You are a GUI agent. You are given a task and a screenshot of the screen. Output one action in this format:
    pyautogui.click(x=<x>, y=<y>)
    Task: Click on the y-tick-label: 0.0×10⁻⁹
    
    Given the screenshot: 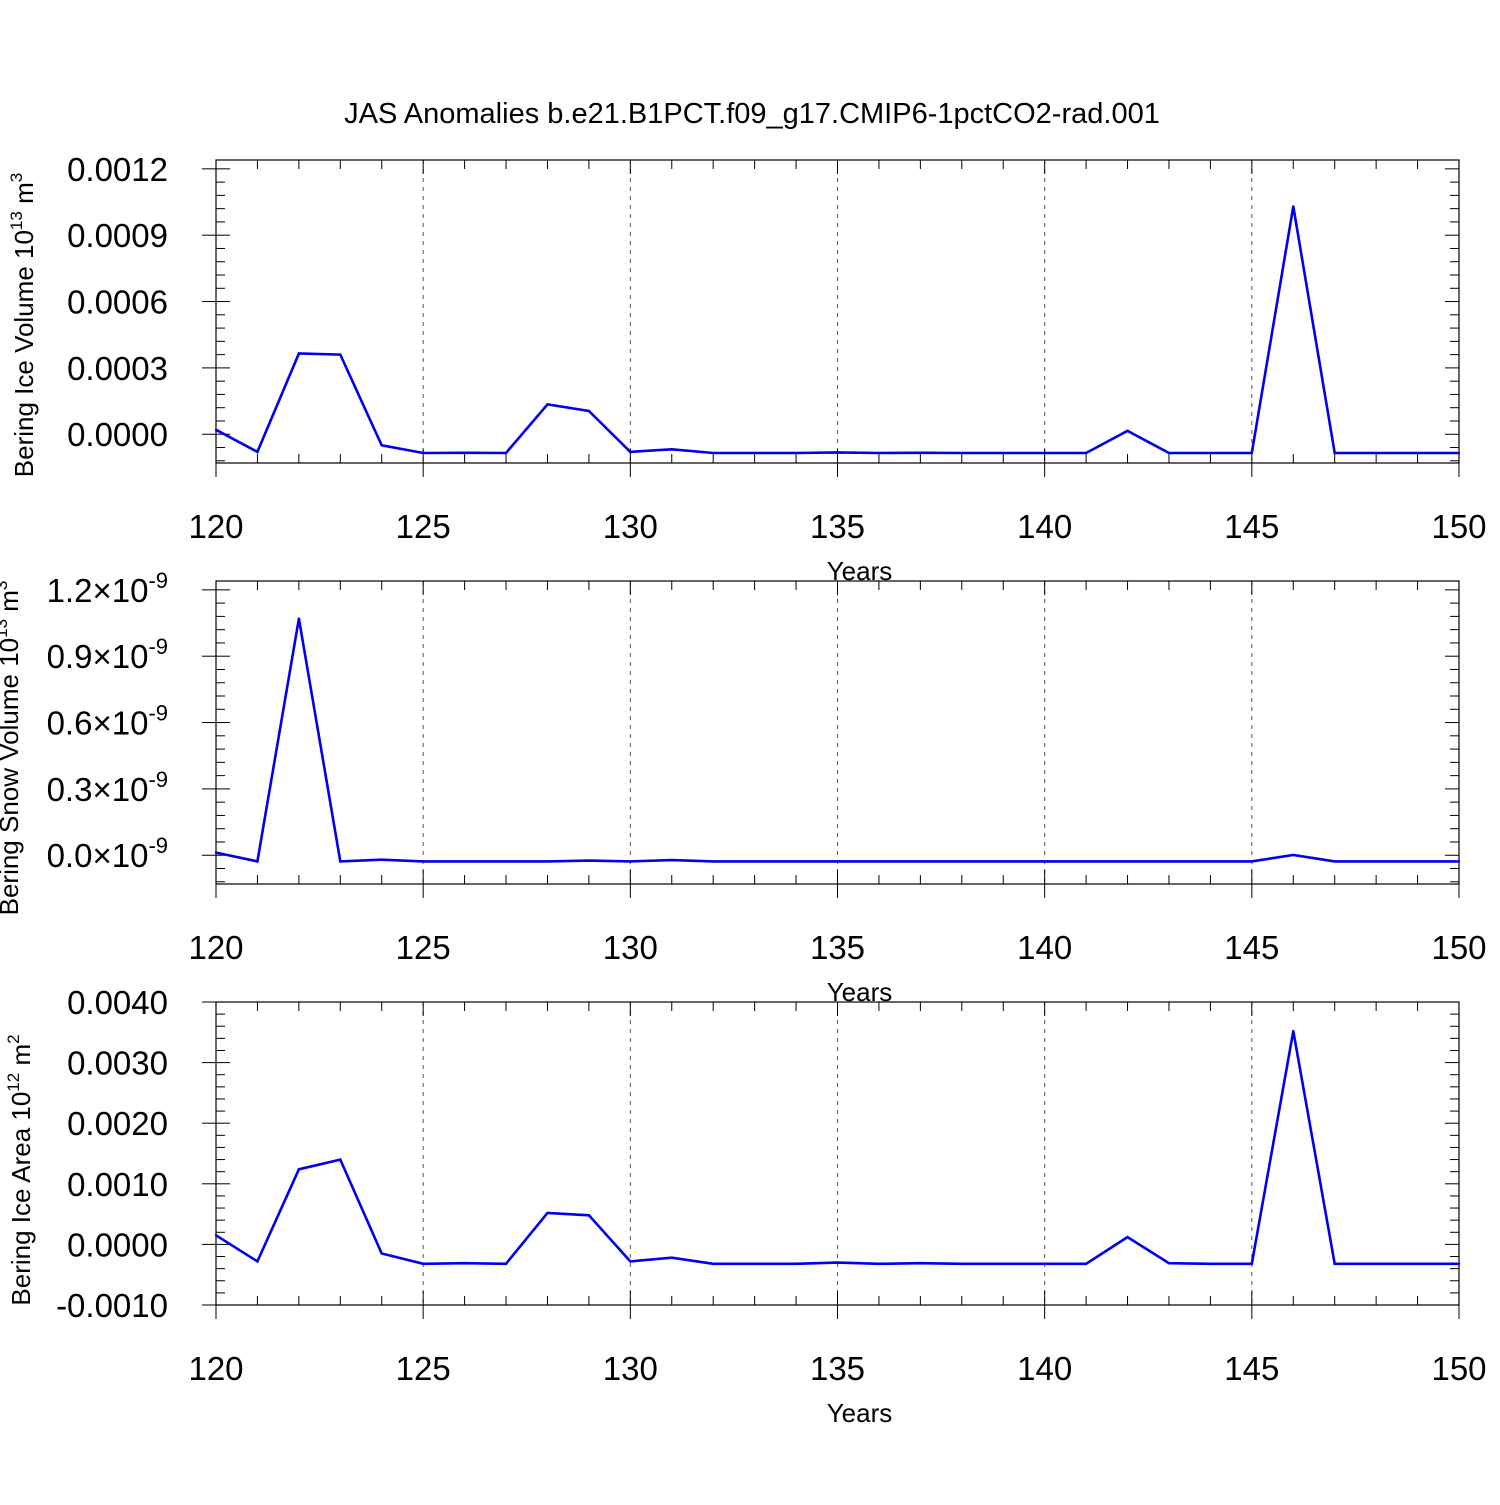 What is the action you would take?
    pyautogui.click(x=107, y=853)
    